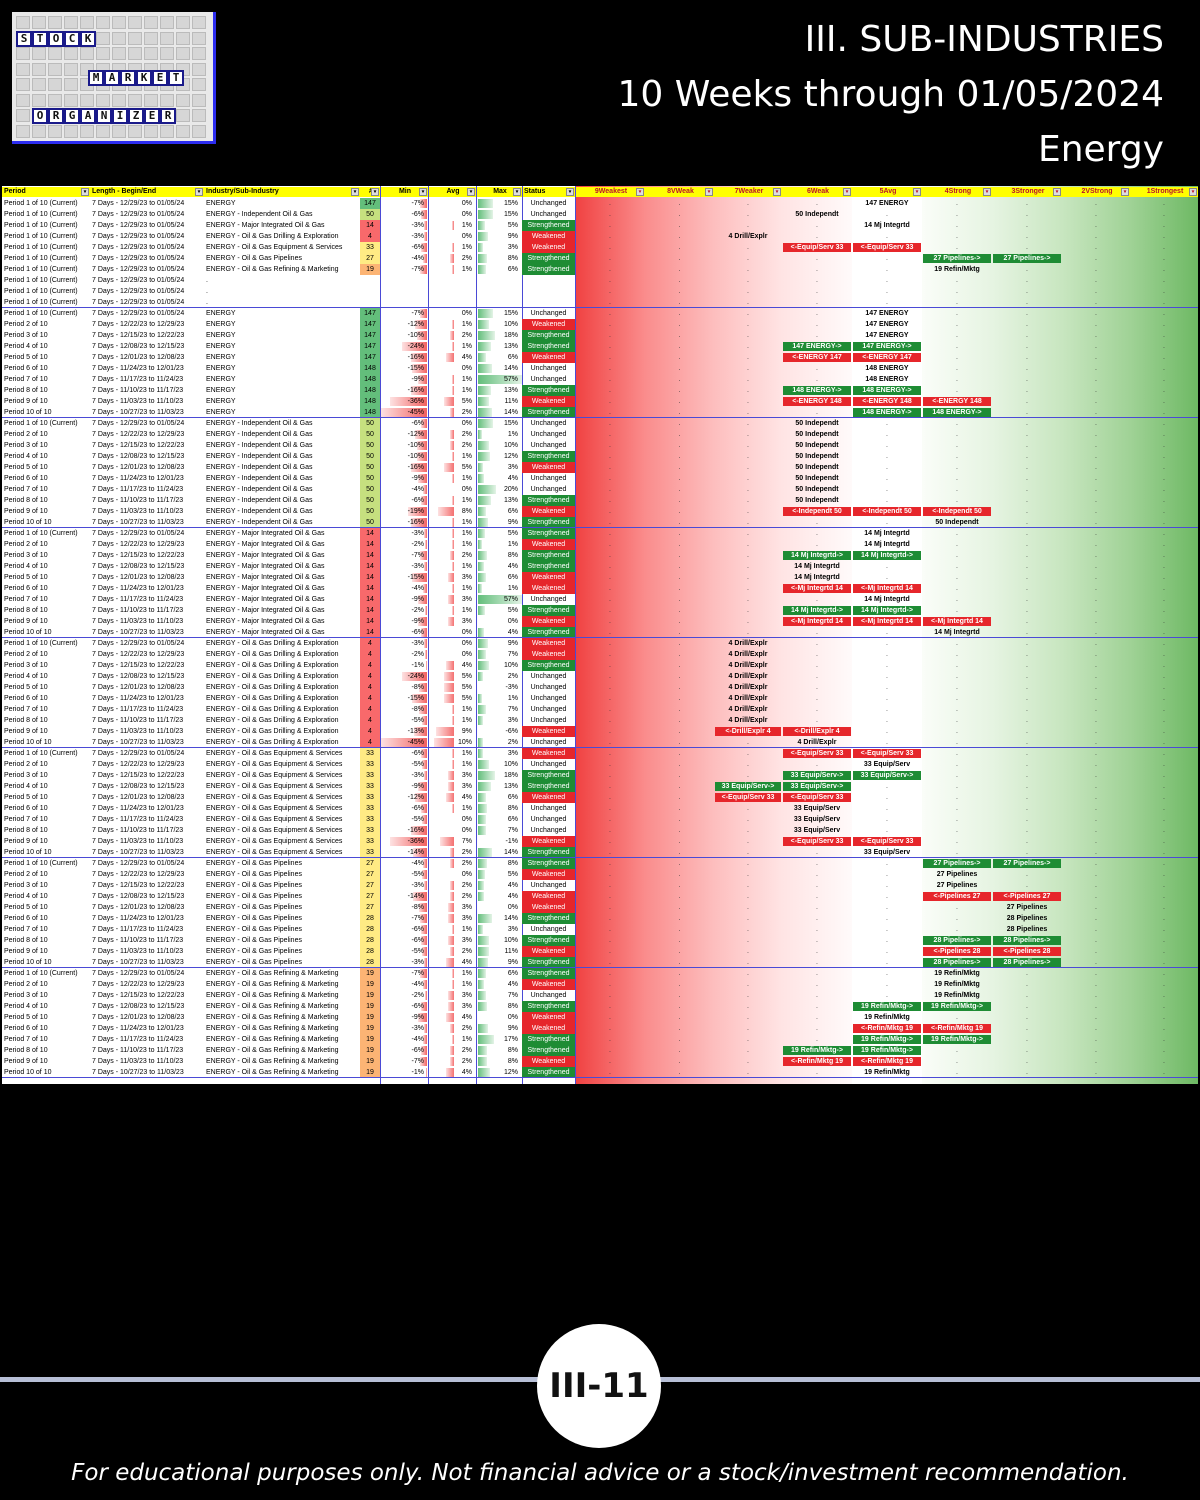 The height and width of the screenshot is (1500, 1200). I want to click on column-header: Period ▾, so click(46, 192).